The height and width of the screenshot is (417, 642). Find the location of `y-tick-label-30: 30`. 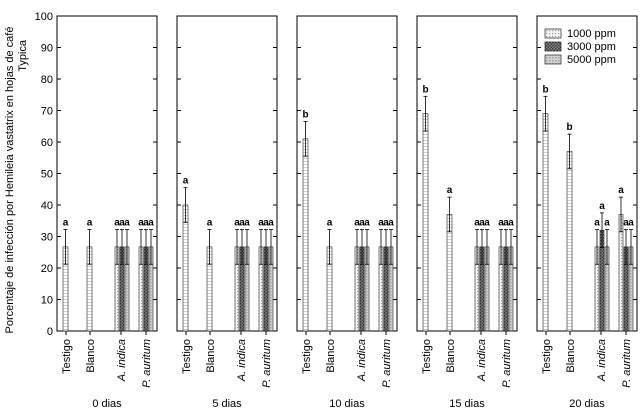

y-tick-label-30: 30 is located at coordinates (47, 238).